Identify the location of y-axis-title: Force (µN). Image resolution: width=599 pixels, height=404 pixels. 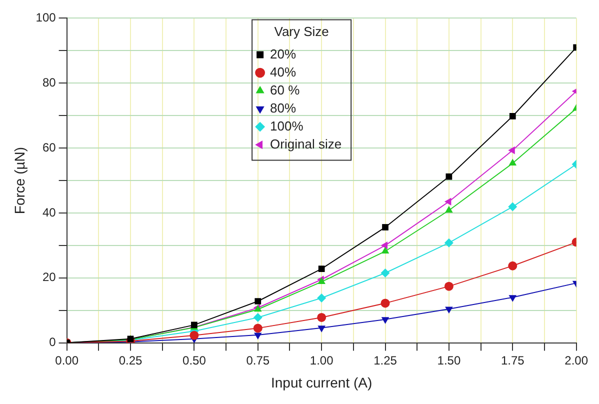
(19, 180).